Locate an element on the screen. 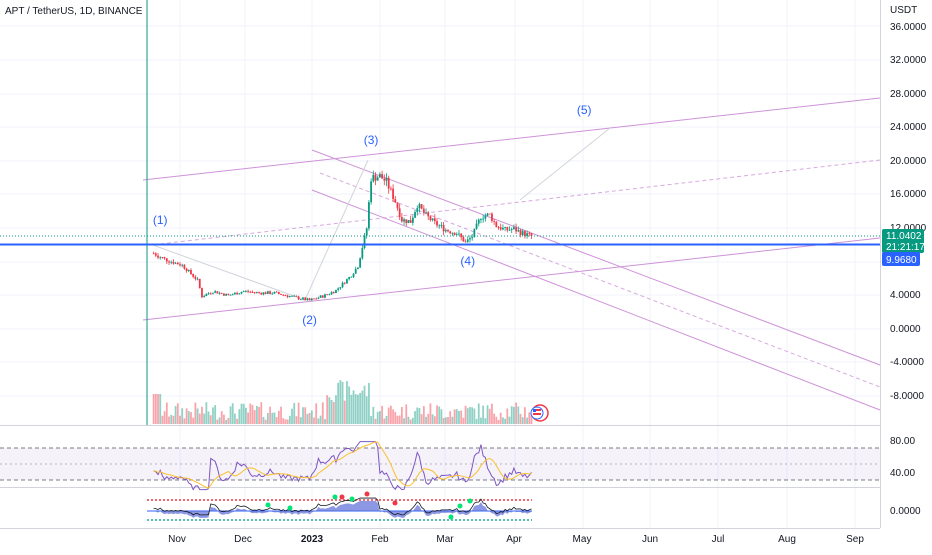 The image size is (932, 555). time-tick: Mar is located at coordinates (445, 539).